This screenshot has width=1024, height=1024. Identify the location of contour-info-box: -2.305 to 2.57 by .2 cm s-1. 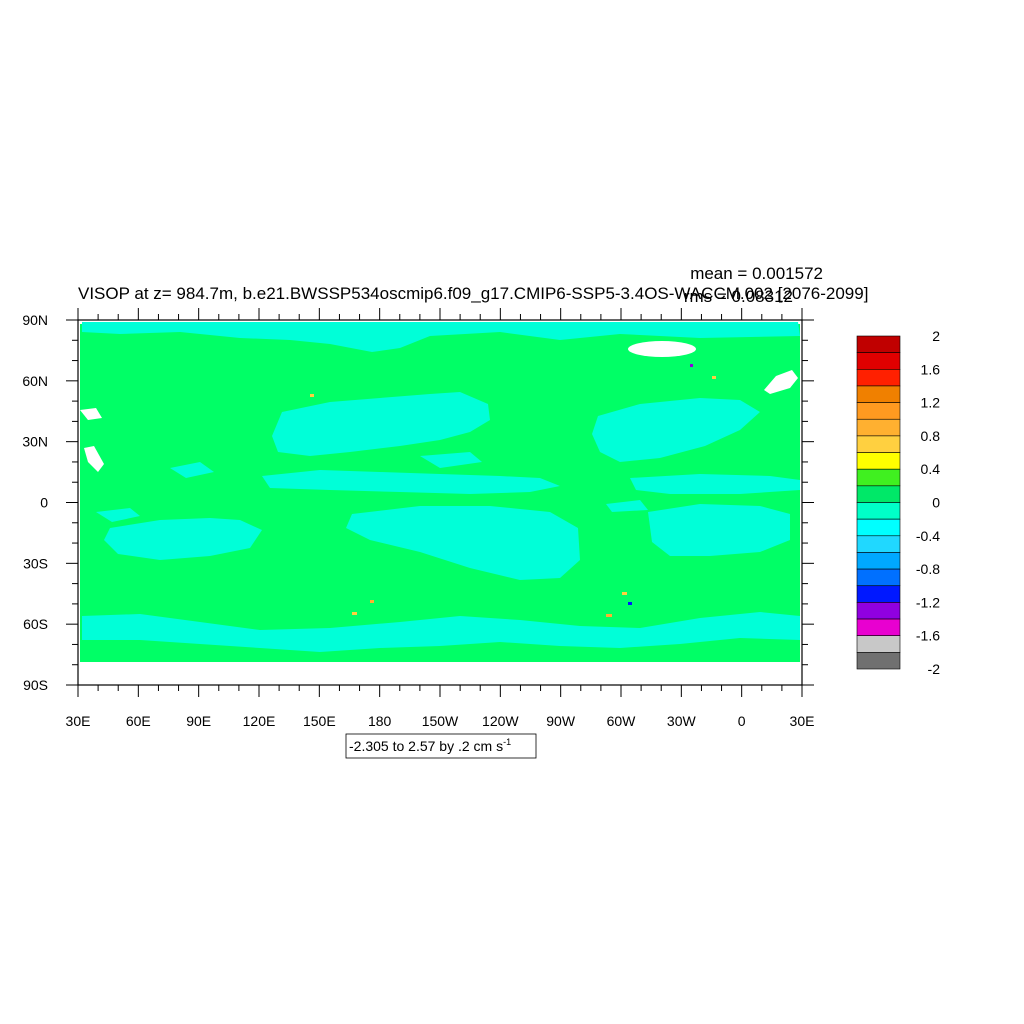
(441, 746).